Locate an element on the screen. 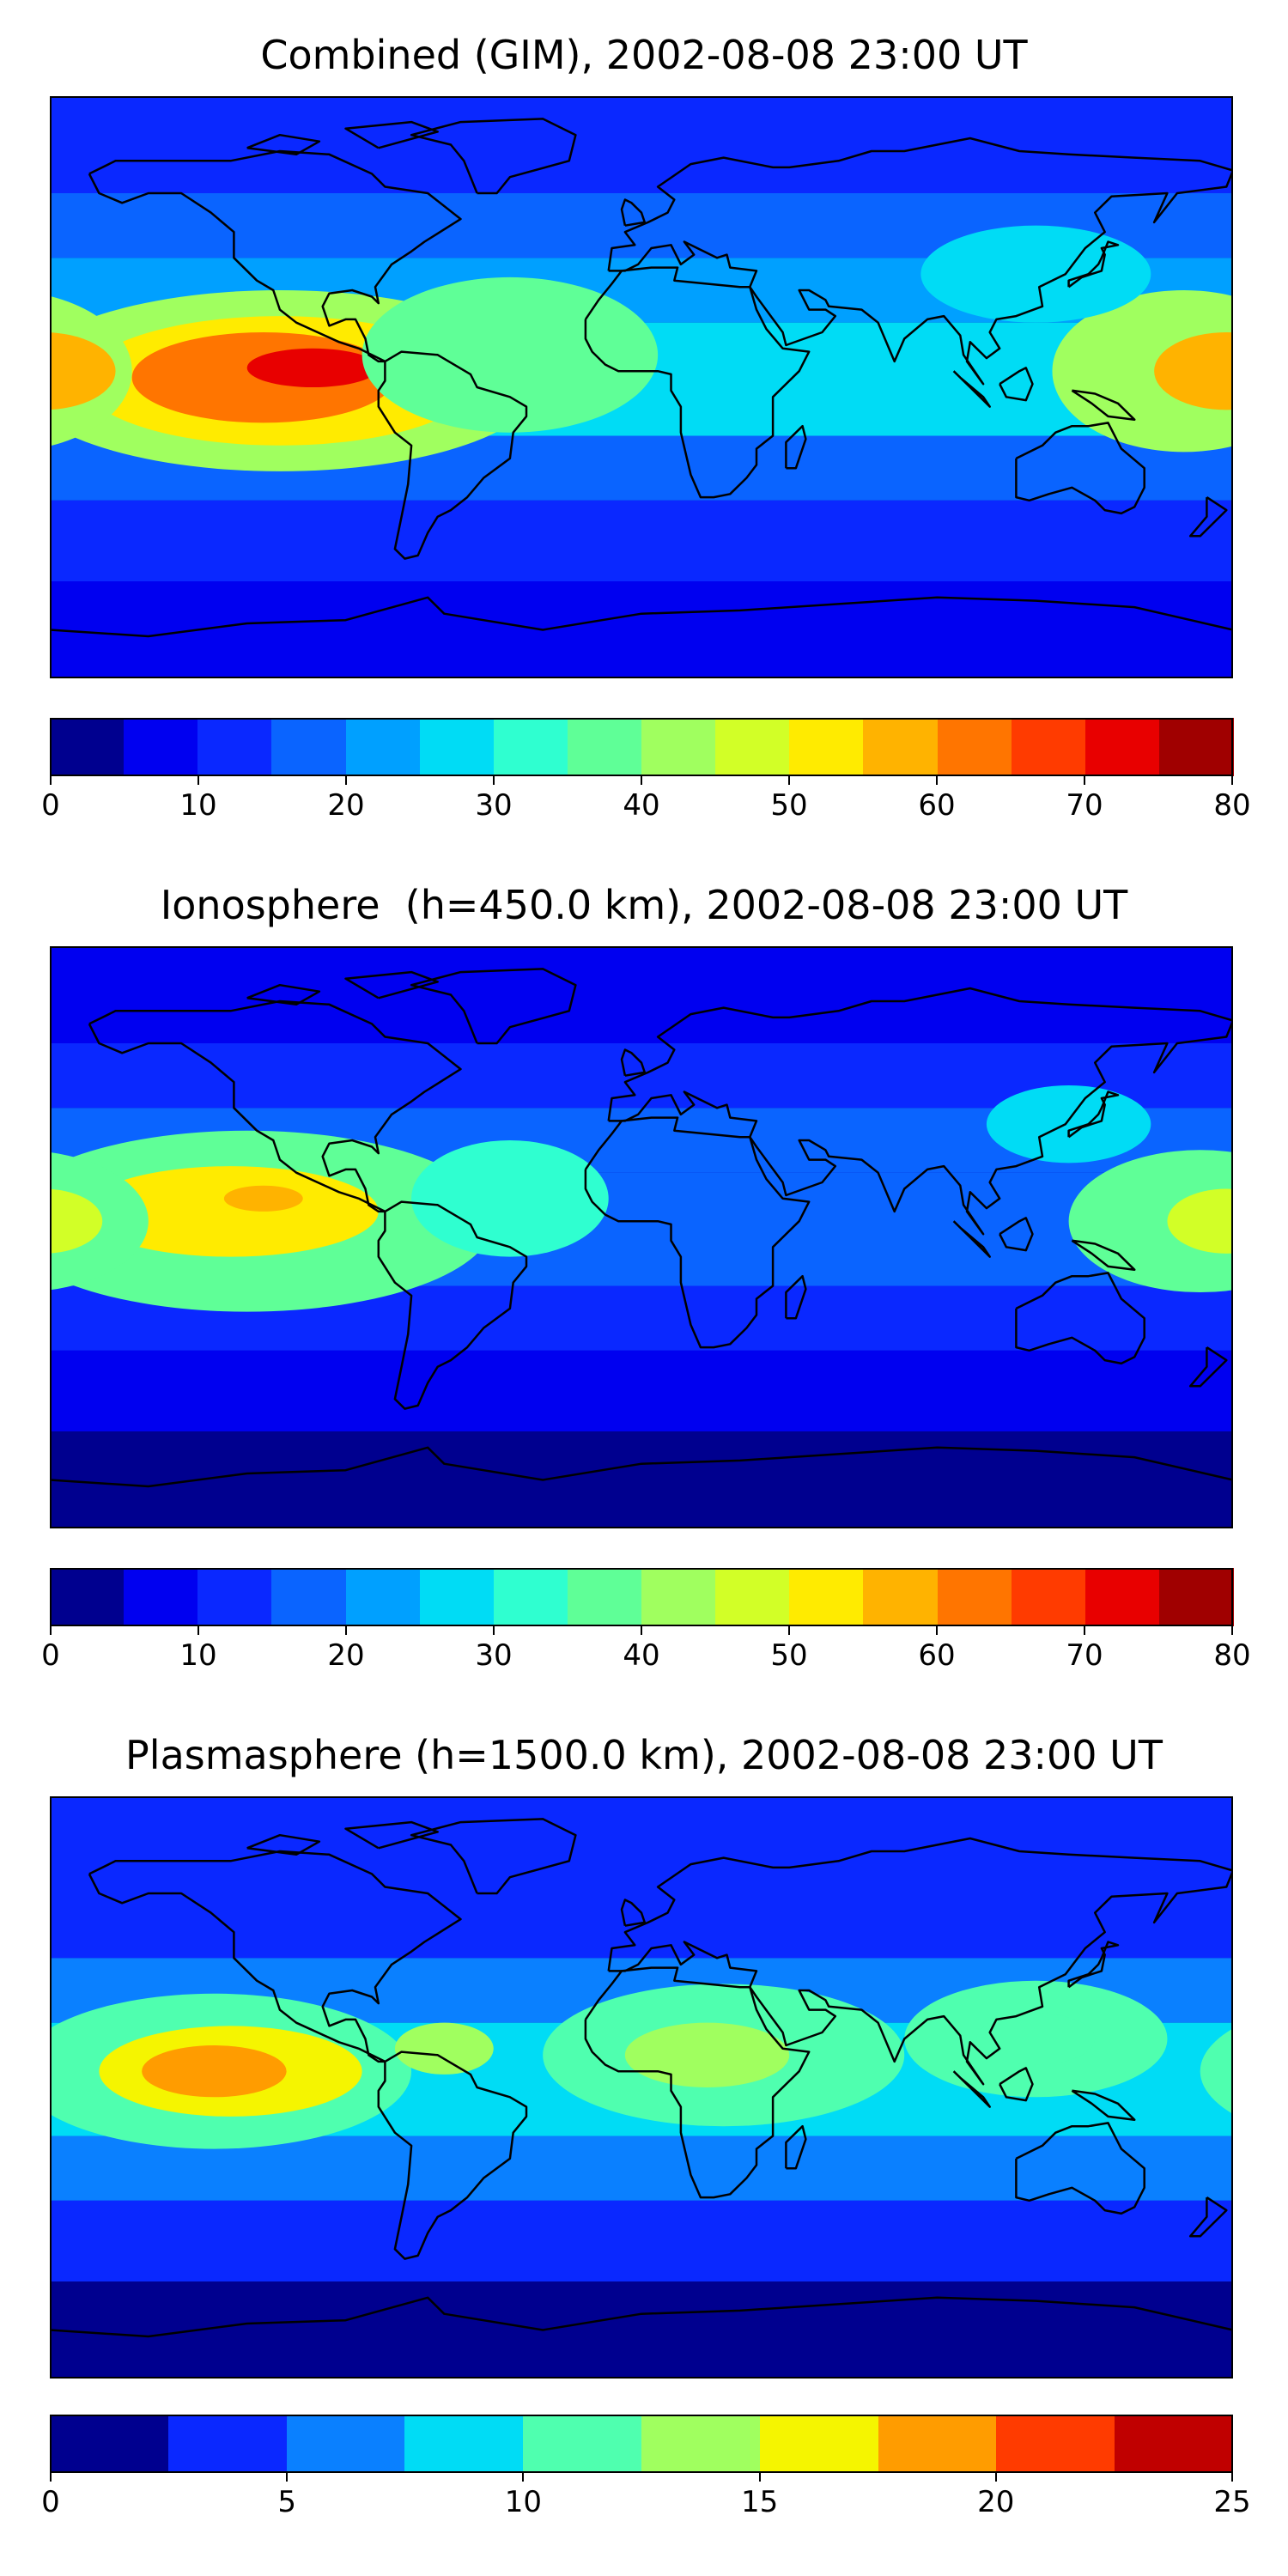 This screenshot has width=1288, height=2576. panel-1-colorbar-ticks: 0 10 20 30 40 50 60 70 80 is located at coordinates (646, 806).